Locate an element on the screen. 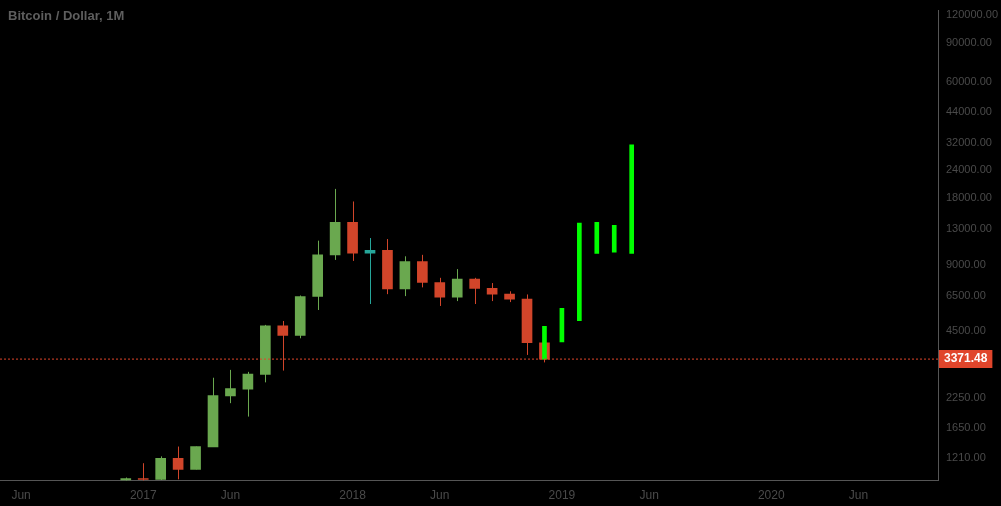  y-tick-label: 1650.00 is located at coordinates (966, 426).